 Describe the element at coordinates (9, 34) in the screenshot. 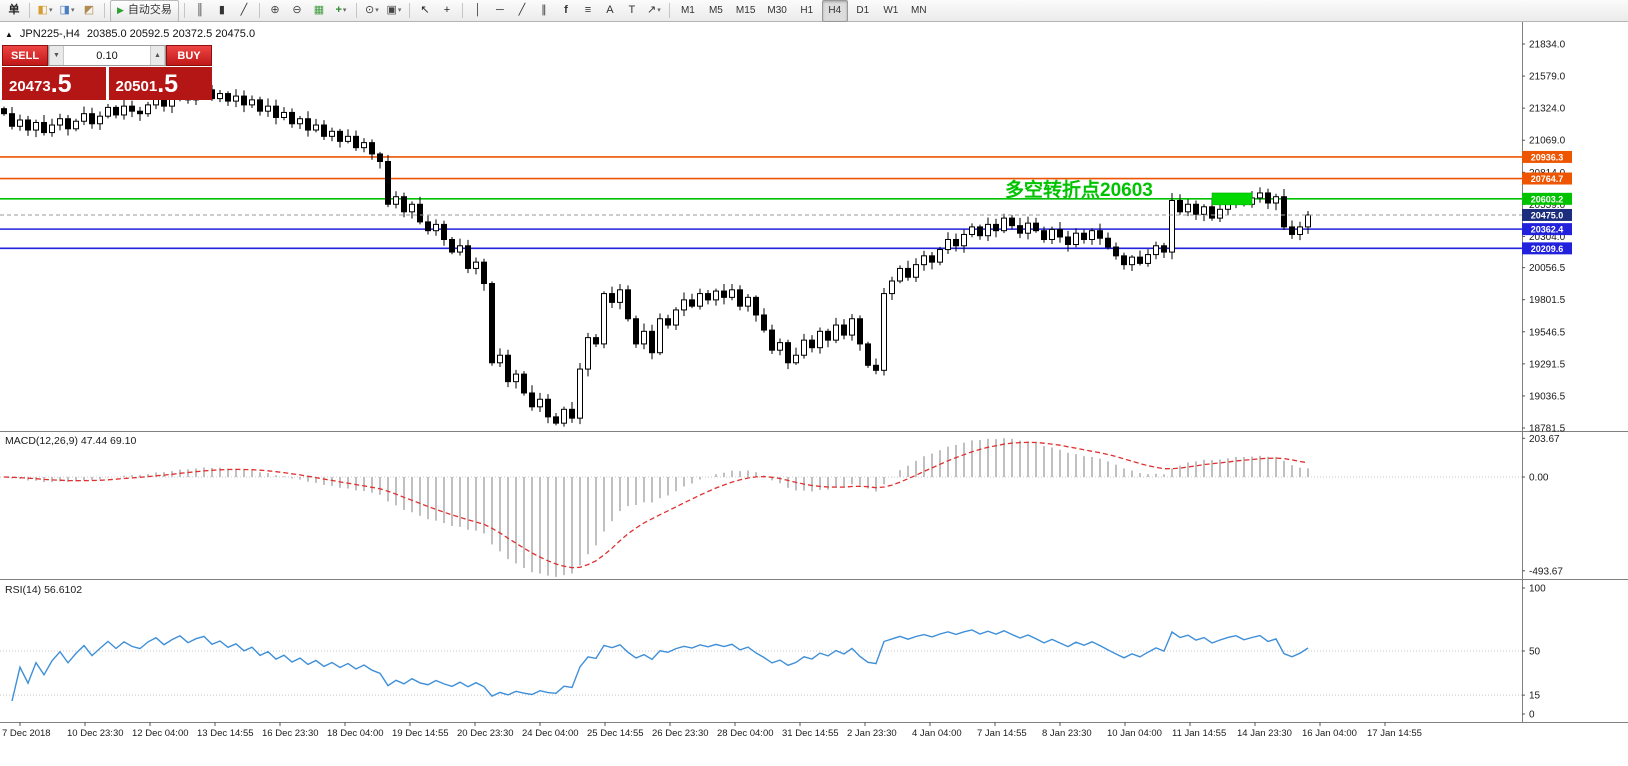

I see `symbol-marker-icon: ▲` at that location.